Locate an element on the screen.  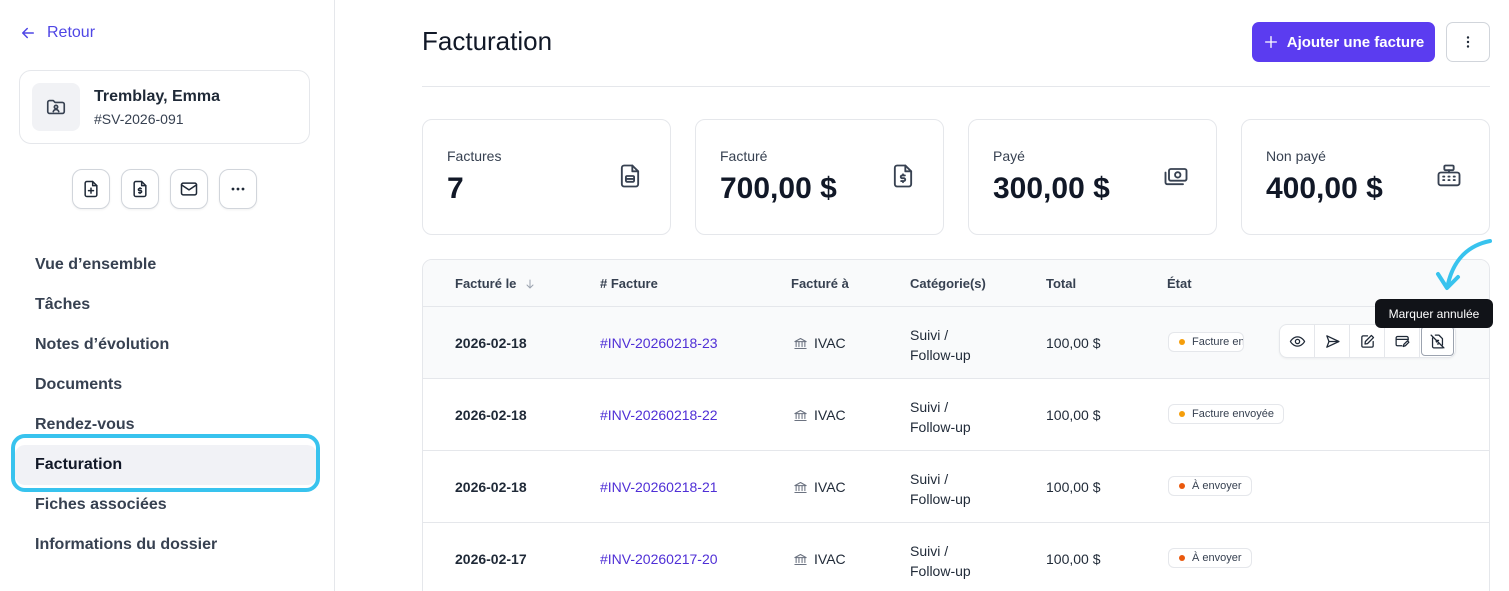
stat-card-invoices: Factures 7 is located at coordinates (546, 177).